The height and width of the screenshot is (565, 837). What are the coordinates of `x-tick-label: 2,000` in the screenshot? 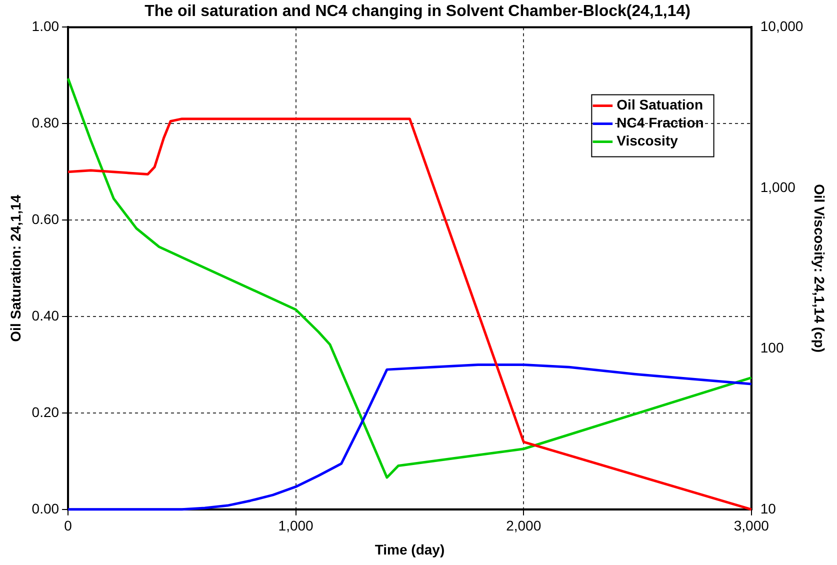 It's located at (524, 526).